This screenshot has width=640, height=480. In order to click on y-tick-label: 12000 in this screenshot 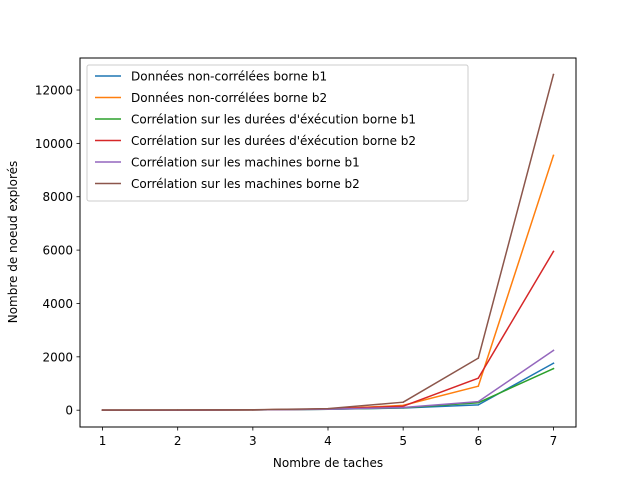, I will do `click(54, 91)`.